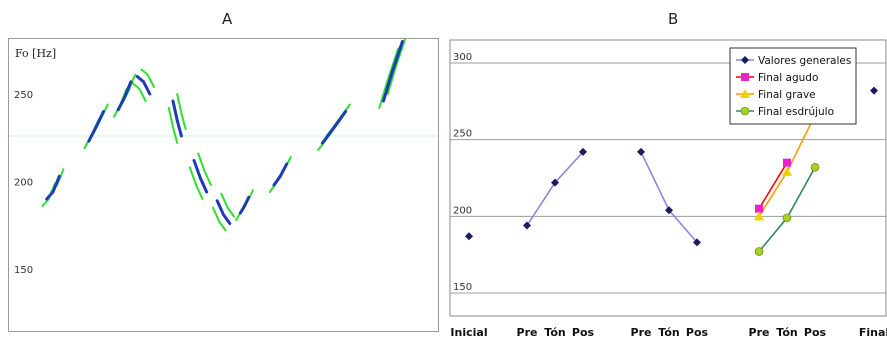 The width and height of the screenshot is (887, 345). Describe the element at coordinates (23, 270) in the screenshot. I see `chart-a-y-tick-label: 150` at that location.